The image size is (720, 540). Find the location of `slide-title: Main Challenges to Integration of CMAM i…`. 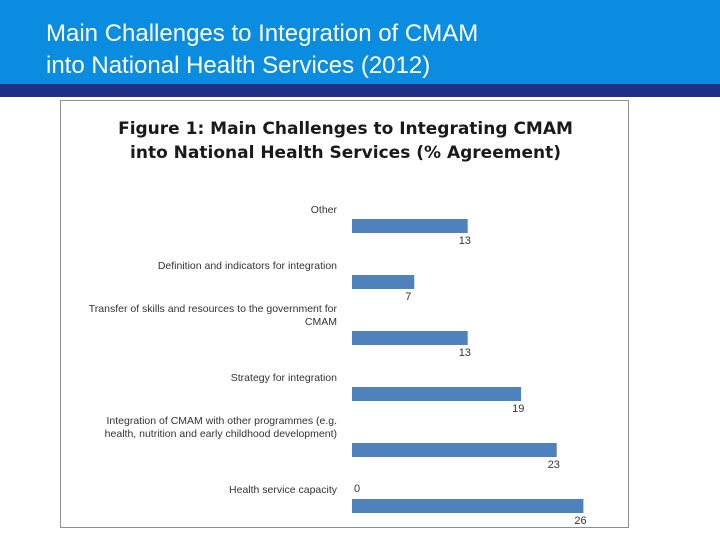

slide-title: Main Challenges to Integration of CMAM i… is located at coordinates (262, 49).